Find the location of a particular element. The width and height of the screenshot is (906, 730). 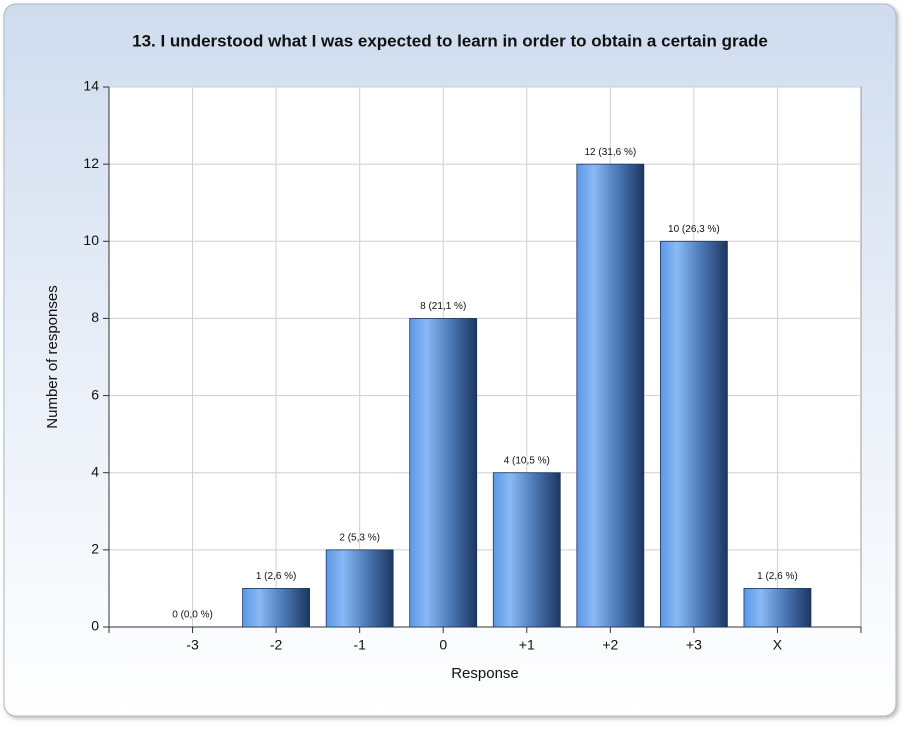

value-label: 8 (21,1 %) is located at coordinates (443, 306).